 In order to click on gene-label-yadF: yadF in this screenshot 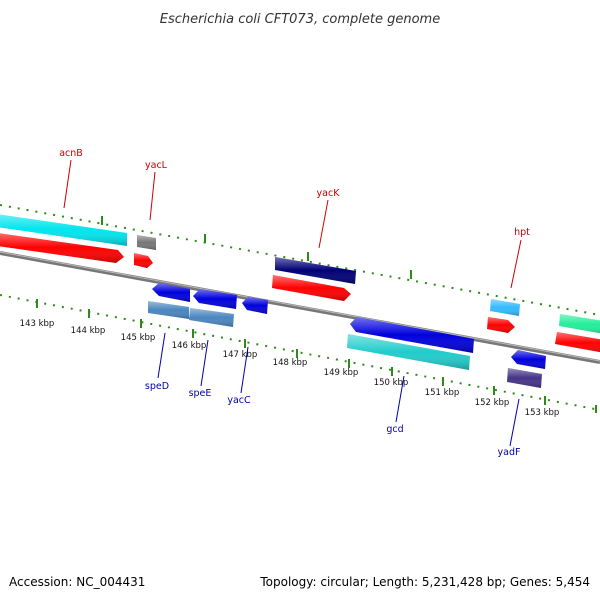, I will do `click(509, 452)`.